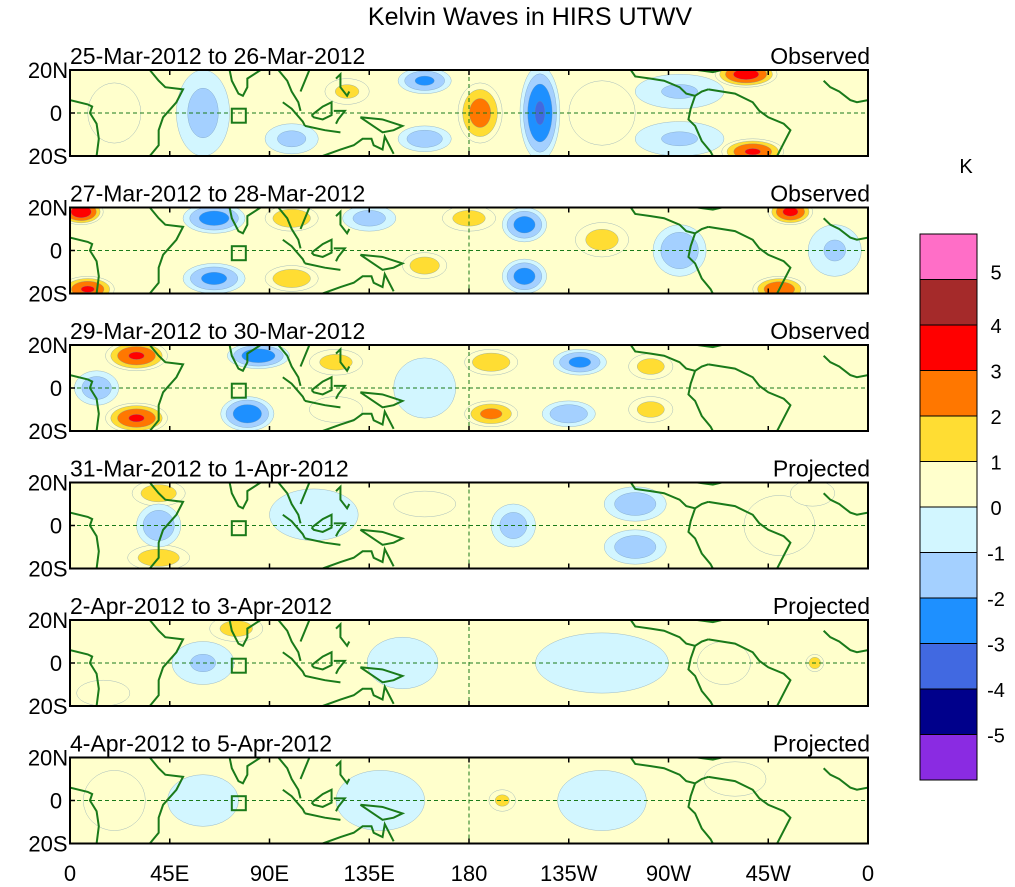  I want to click on colorbar-label: 5, so click(995, 274).